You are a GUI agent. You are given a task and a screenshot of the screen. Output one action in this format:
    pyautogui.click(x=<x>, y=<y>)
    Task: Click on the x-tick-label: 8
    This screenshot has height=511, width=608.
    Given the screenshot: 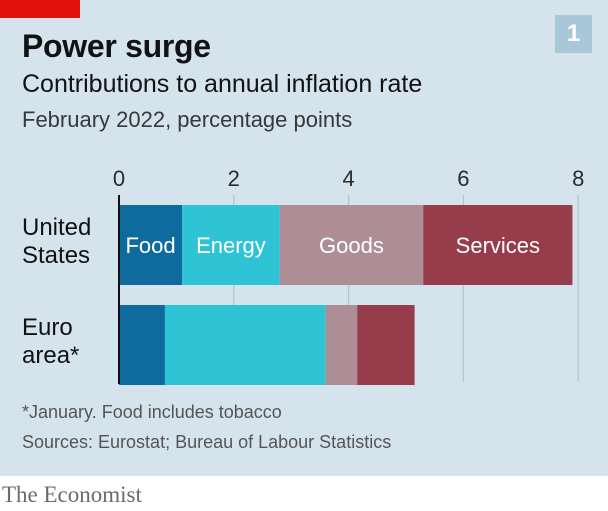 What is the action you would take?
    pyautogui.click(x=578, y=178)
    